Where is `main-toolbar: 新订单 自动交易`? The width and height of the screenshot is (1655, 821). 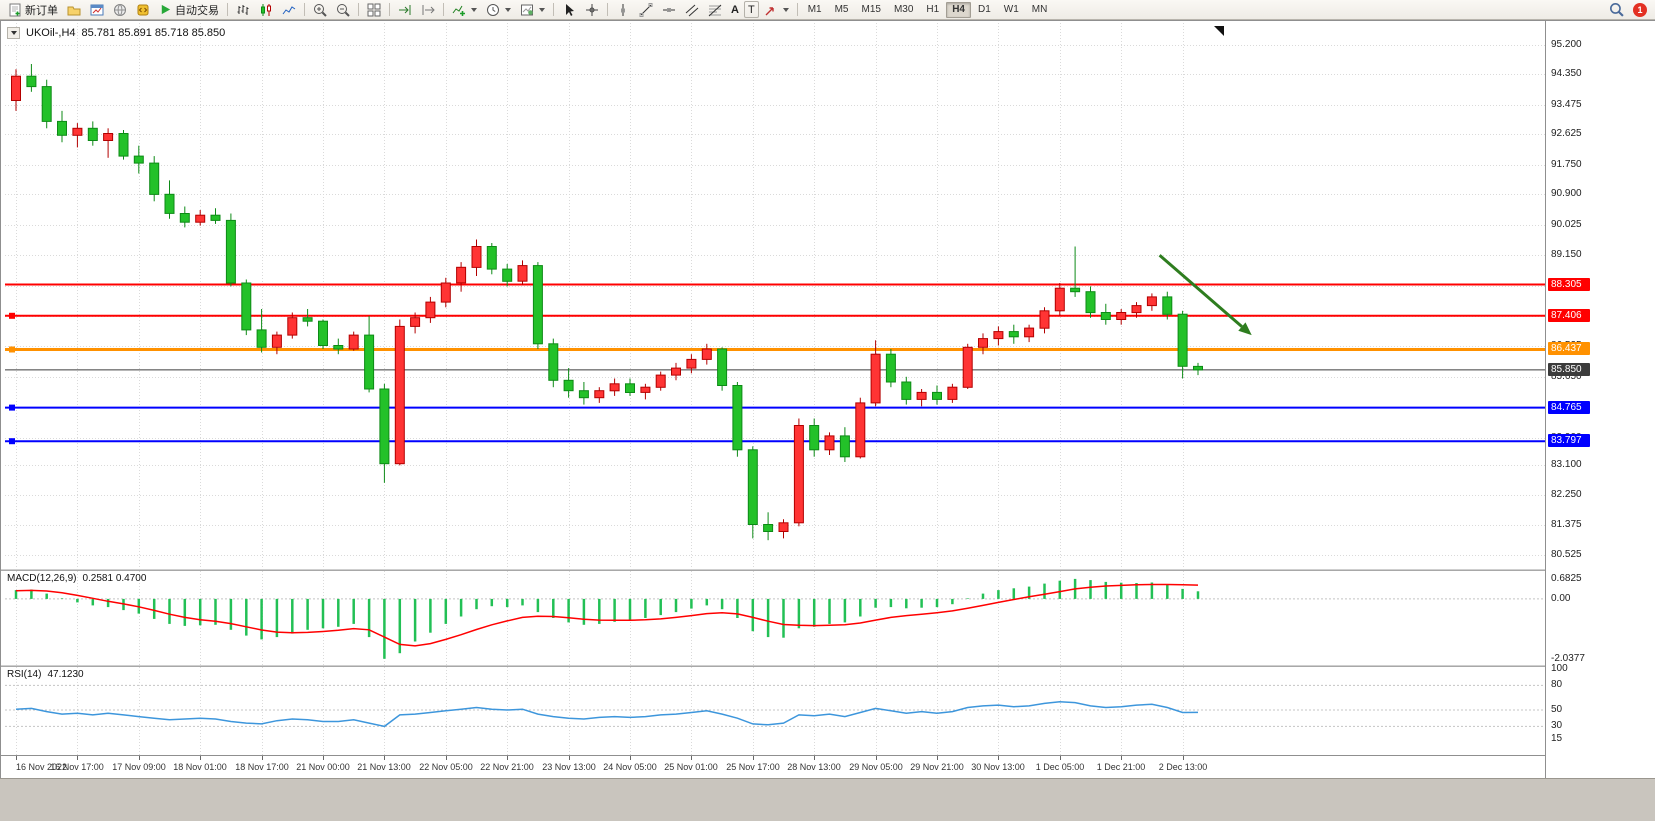 main-toolbar: 新订单 自动交易 is located at coordinates (827, 10).